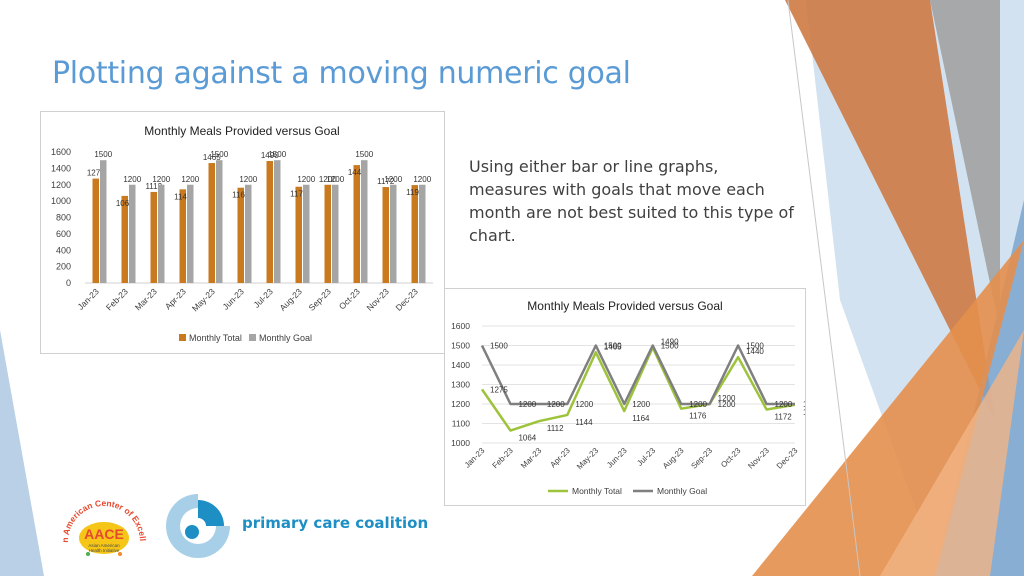 This screenshot has height=576, width=1024. What do you see at coordinates (319, 299) in the screenshot?
I see `x-tick-label: Sep-23` at bounding box center [319, 299].